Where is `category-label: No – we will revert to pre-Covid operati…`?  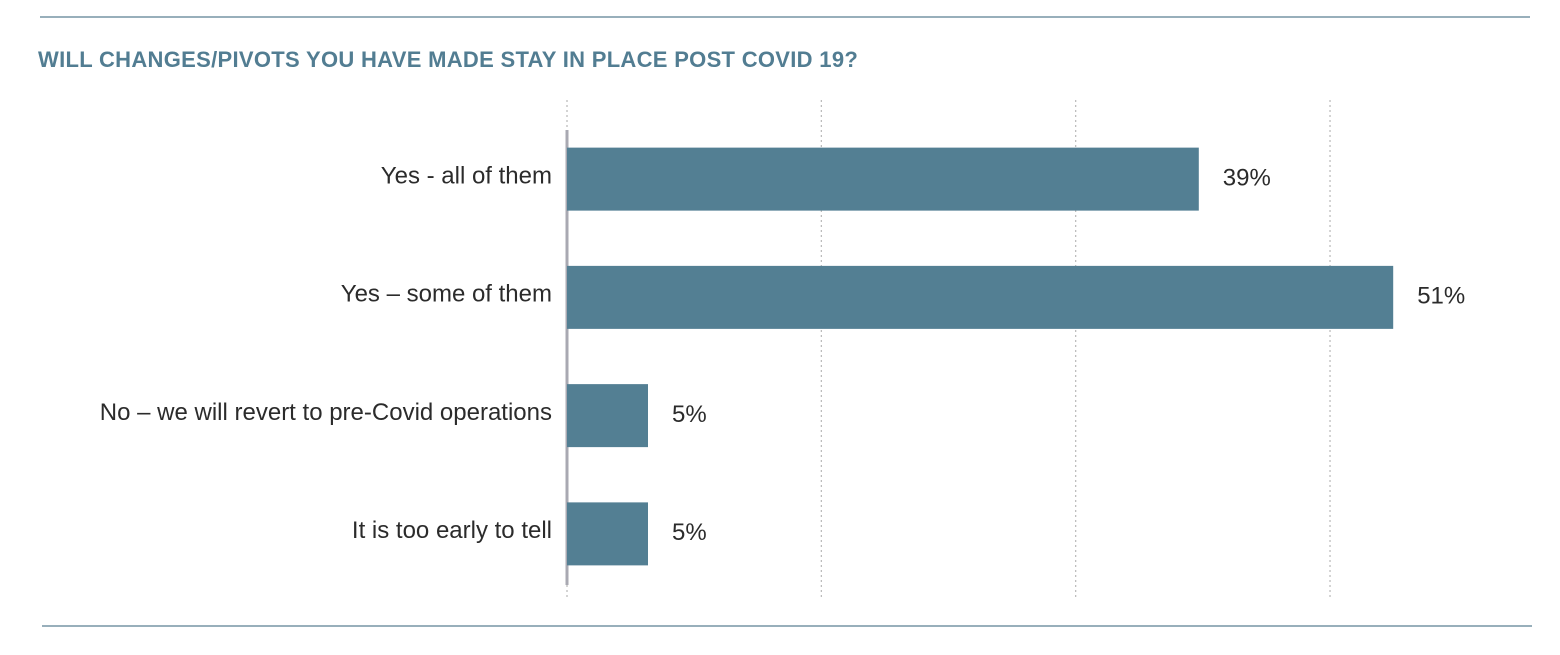 category-label: No – we will revert to pre-Covid operati… is located at coordinates (326, 412).